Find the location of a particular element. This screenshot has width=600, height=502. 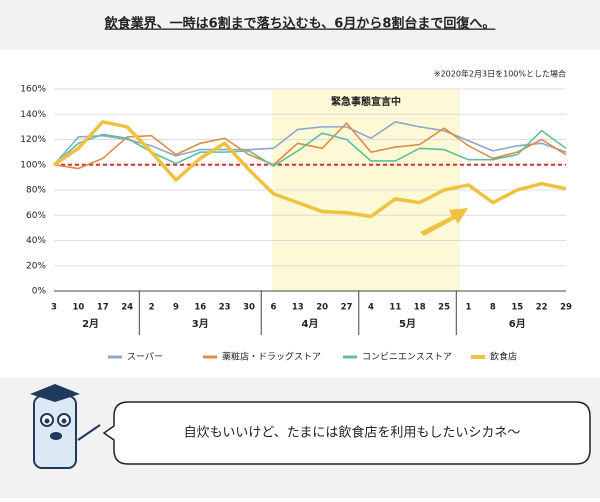

y-tick-label: 20% is located at coordinates (36, 266).